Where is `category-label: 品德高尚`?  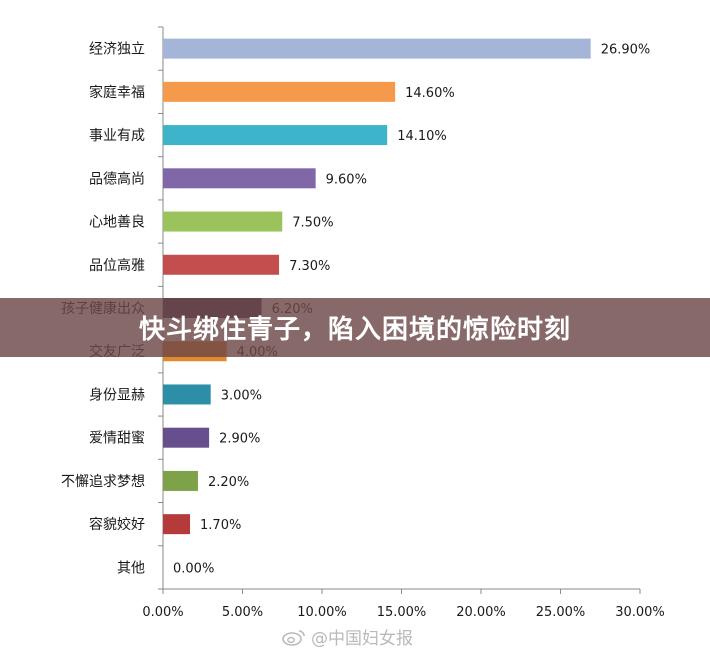 category-label: 品德高尚 is located at coordinates (117, 178).